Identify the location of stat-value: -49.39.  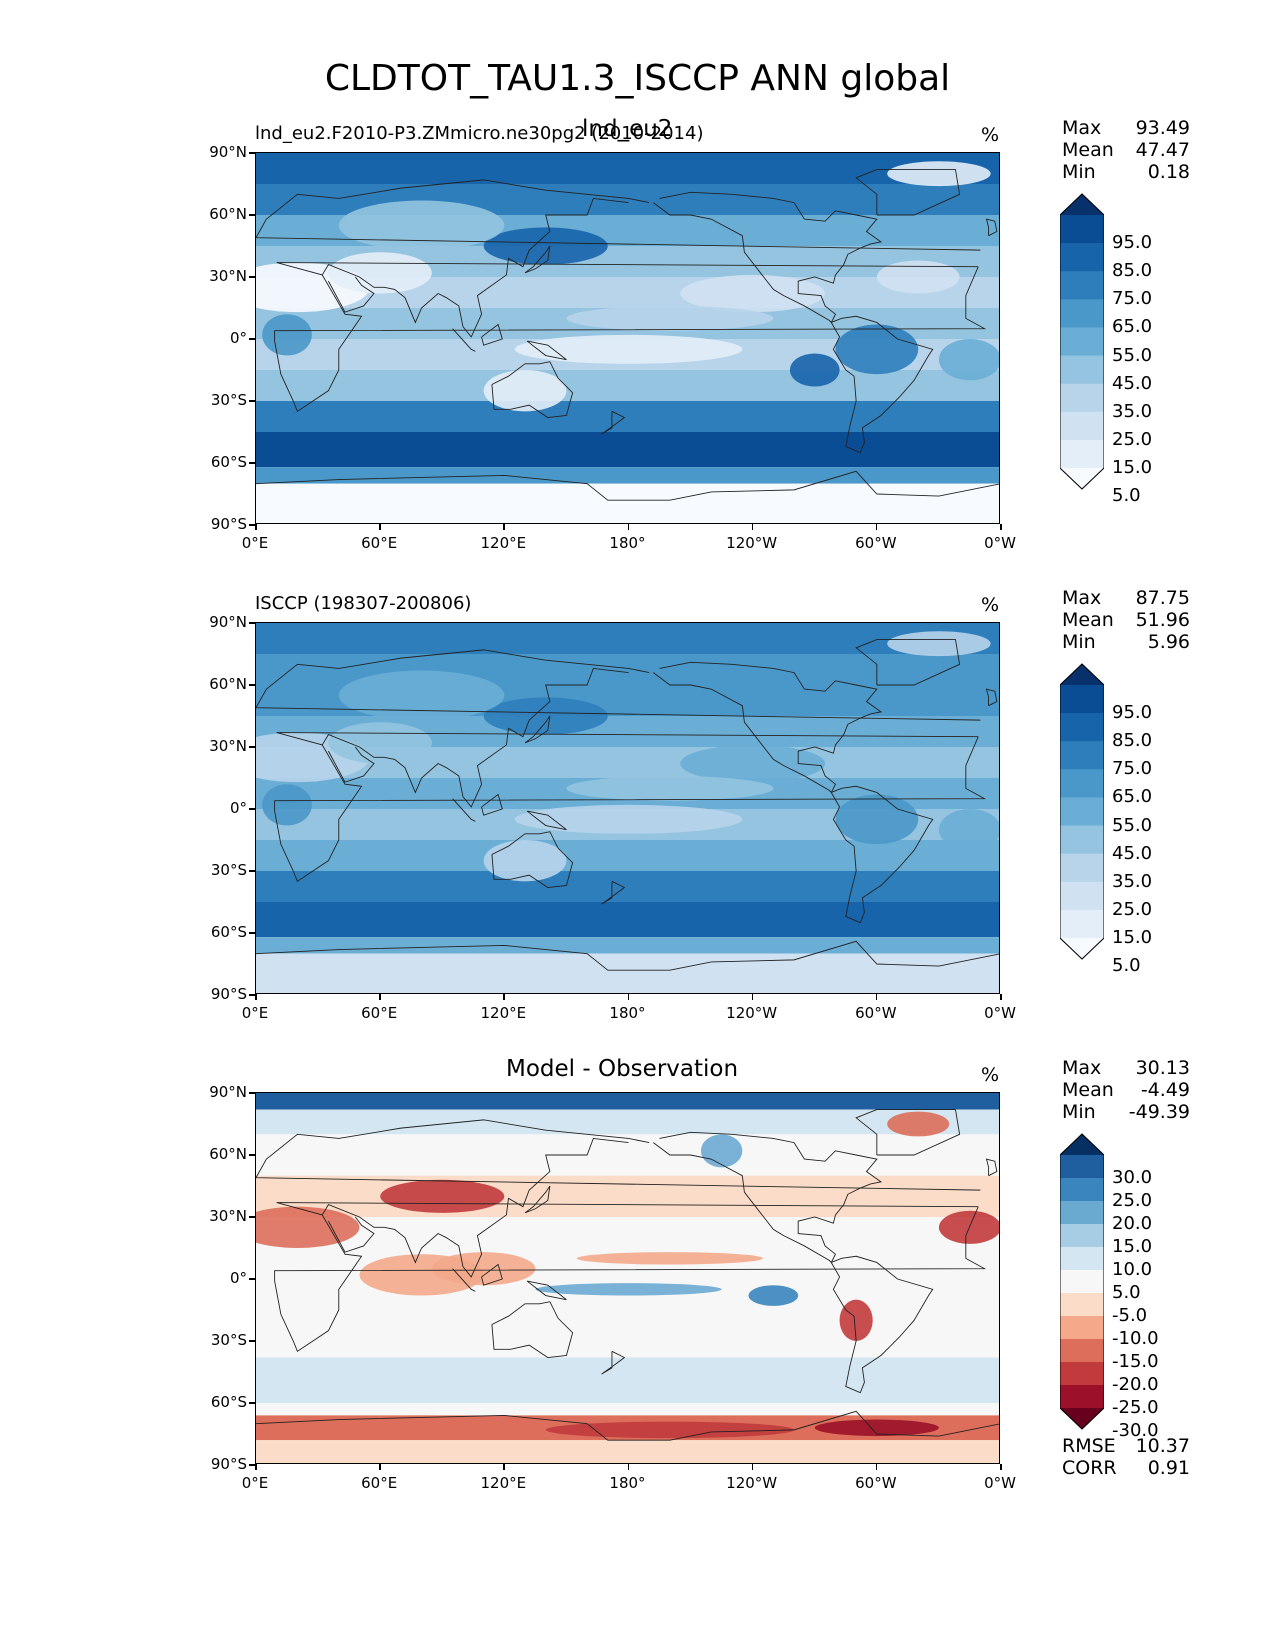
(1159, 1112).